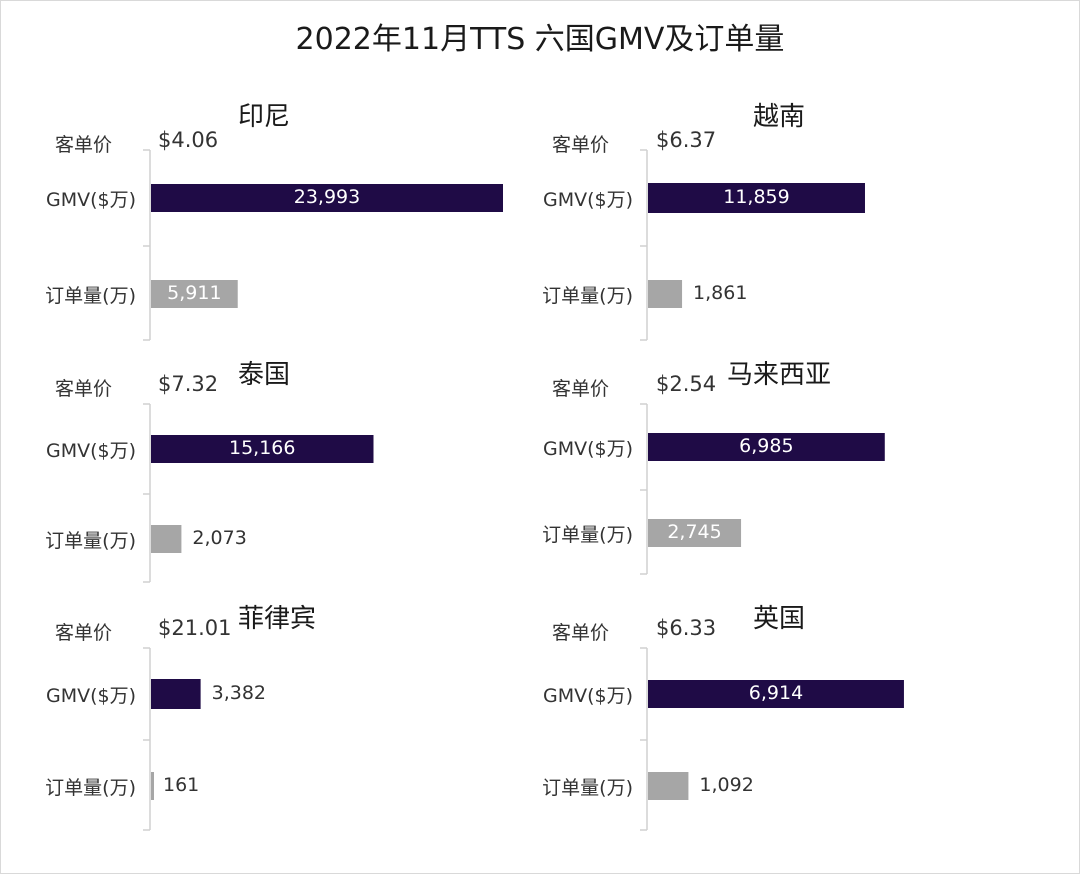 The image size is (1080, 874). I want to click on panel-3-value-label-0: 6,985, so click(766, 446).